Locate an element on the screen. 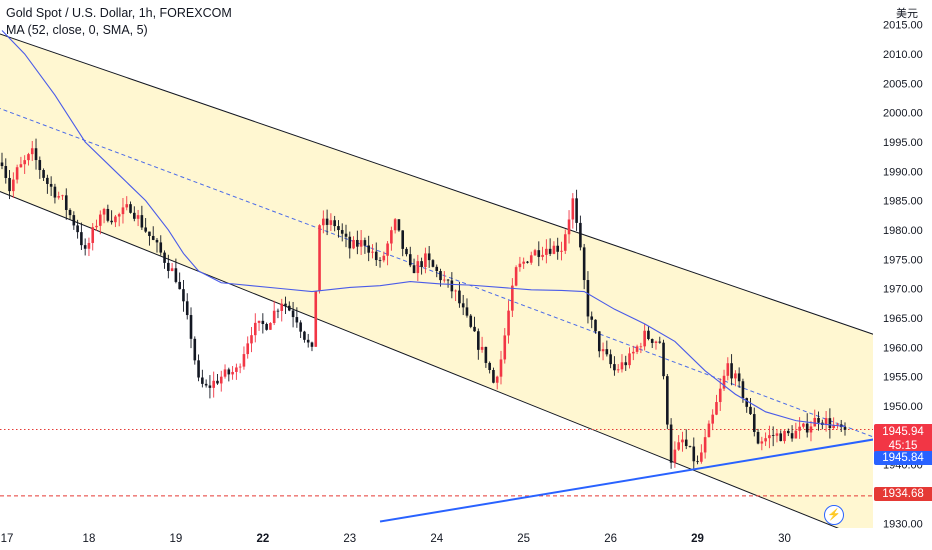 The width and height of the screenshot is (932, 550). y-tick-label: 2010.00 is located at coordinates (903, 55).